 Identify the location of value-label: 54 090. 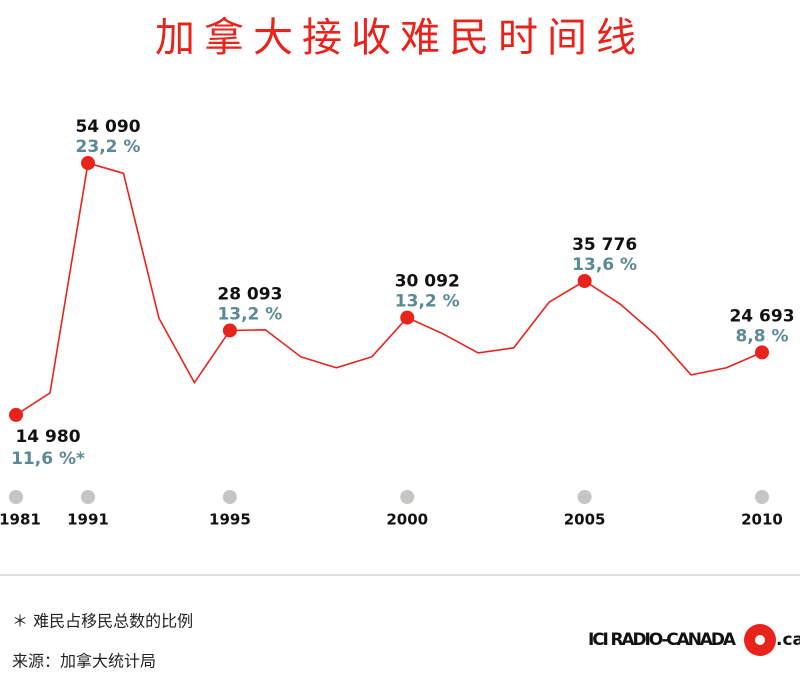
(107, 127).